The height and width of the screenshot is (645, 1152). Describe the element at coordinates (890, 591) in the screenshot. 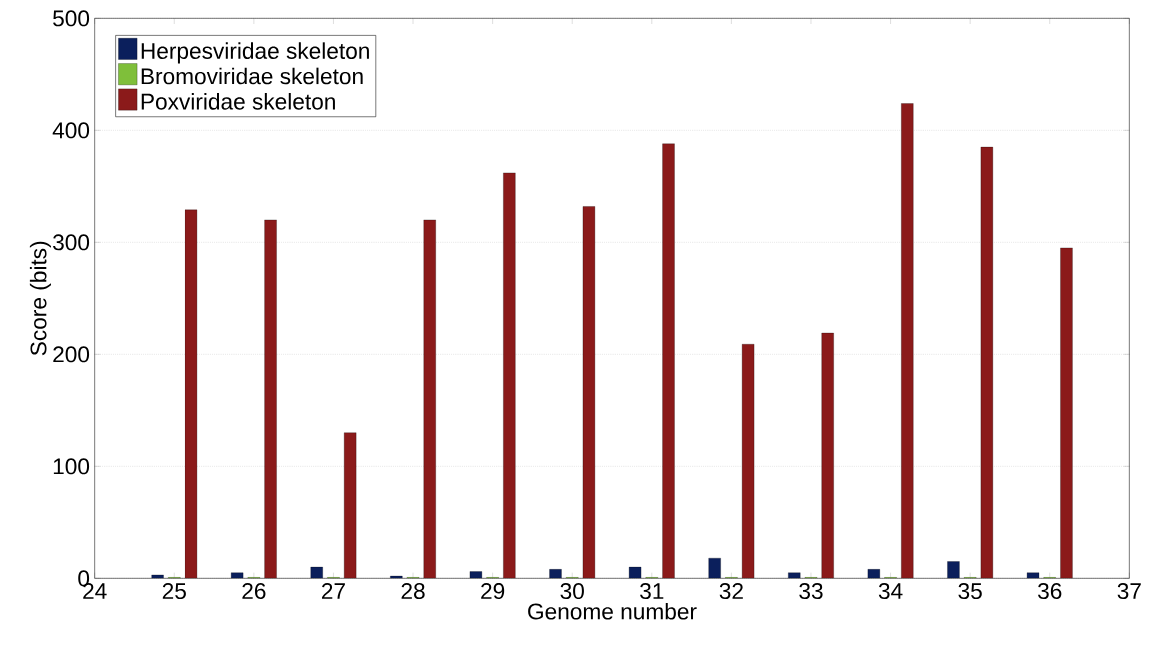

I see `x-tick-label: 34` at that location.